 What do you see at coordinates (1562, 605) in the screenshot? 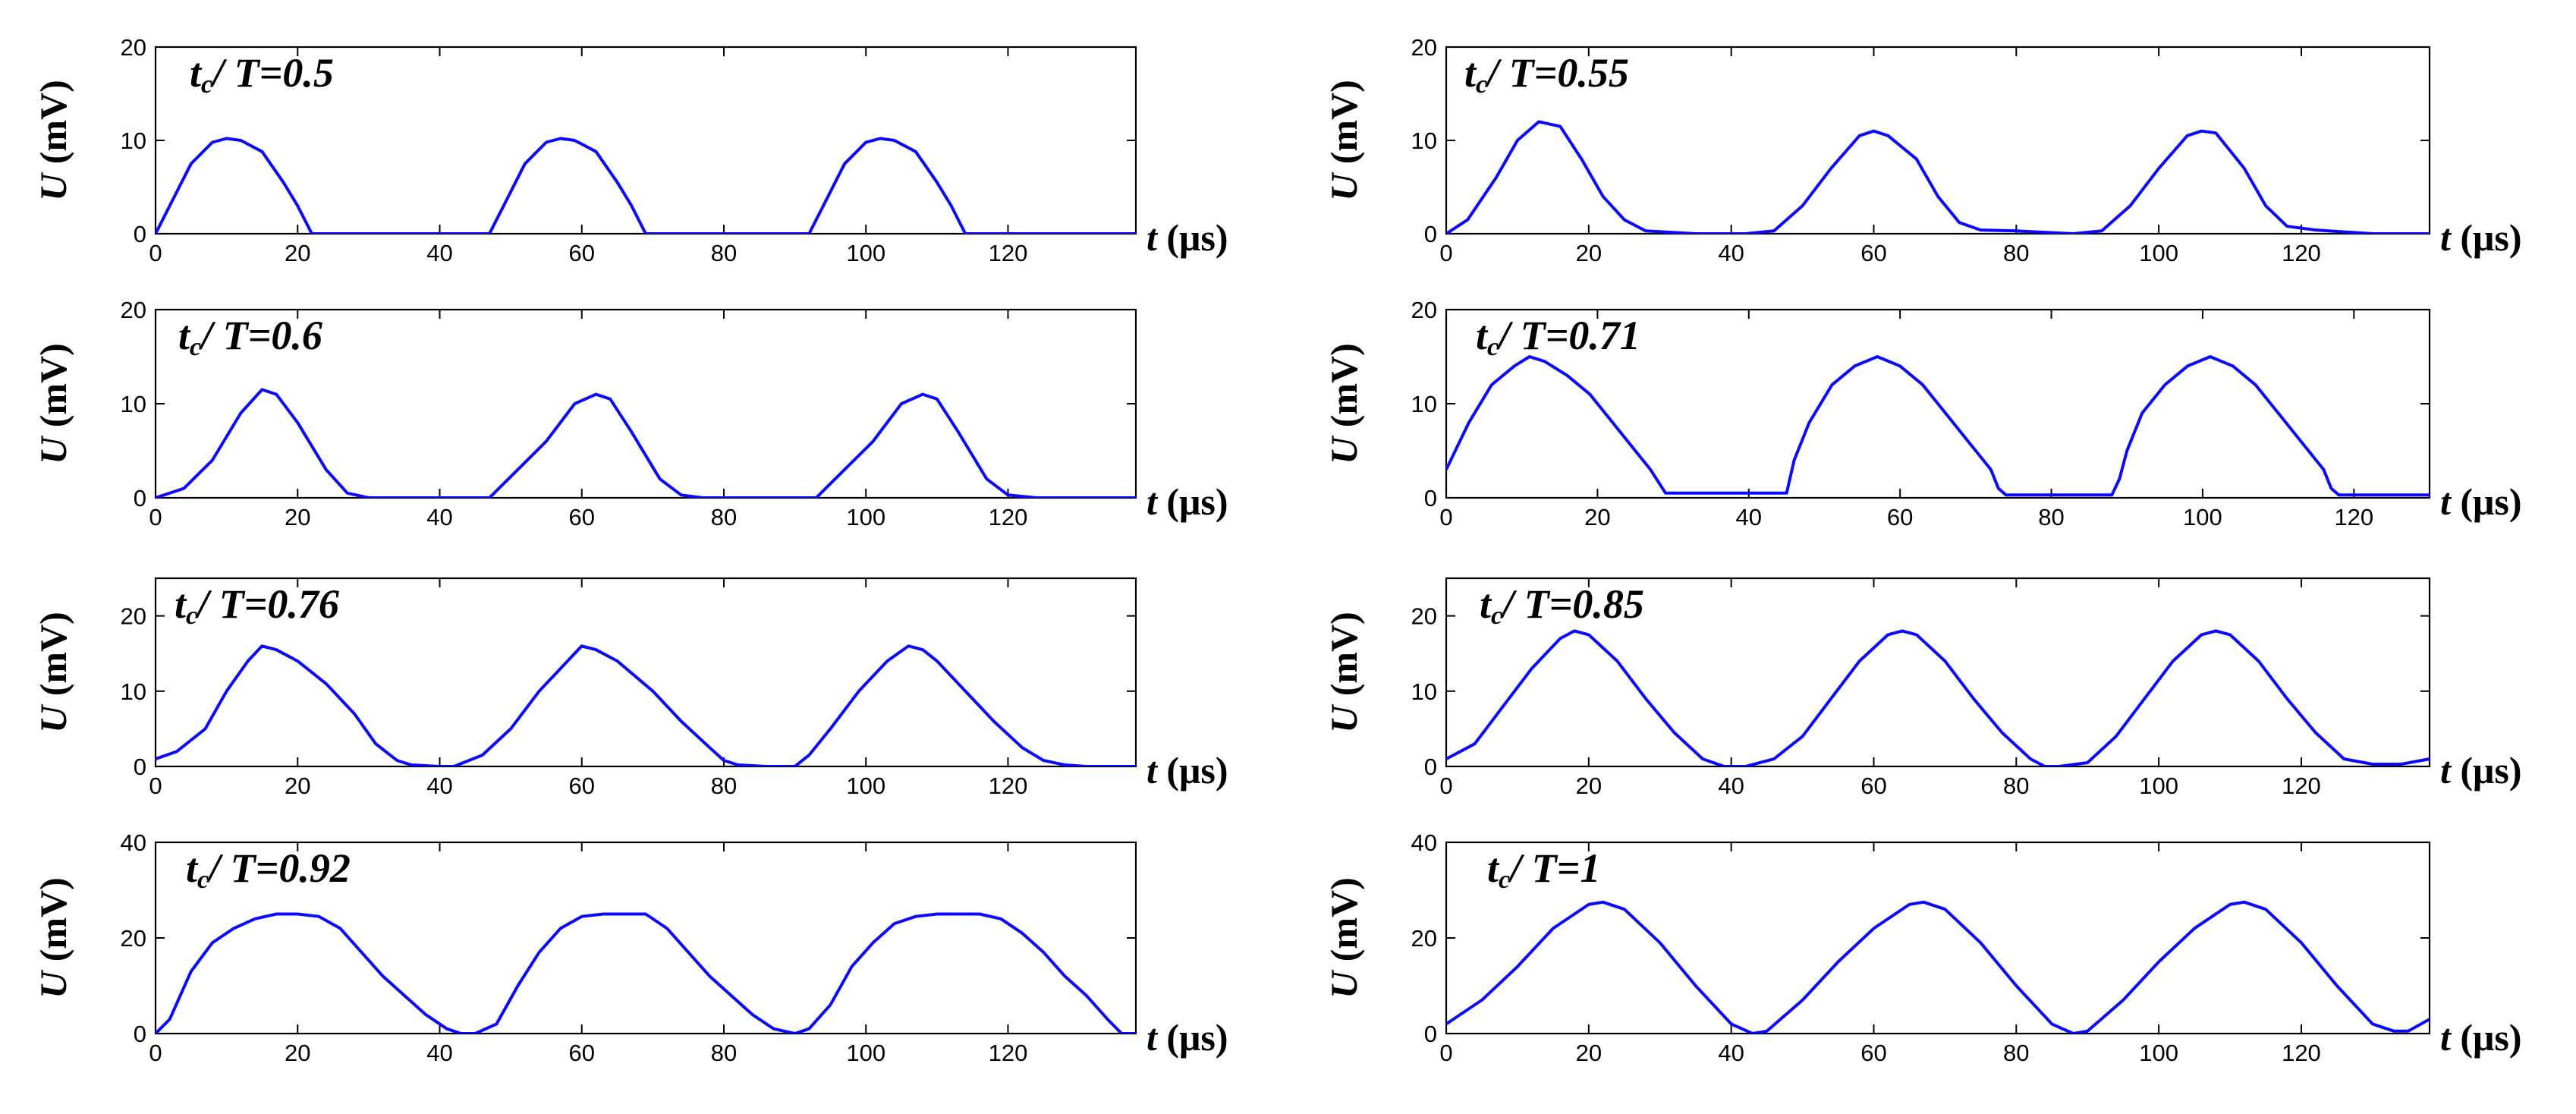
I see `panel-annotation: tc/ T=0.85` at bounding box center [1562, 605].